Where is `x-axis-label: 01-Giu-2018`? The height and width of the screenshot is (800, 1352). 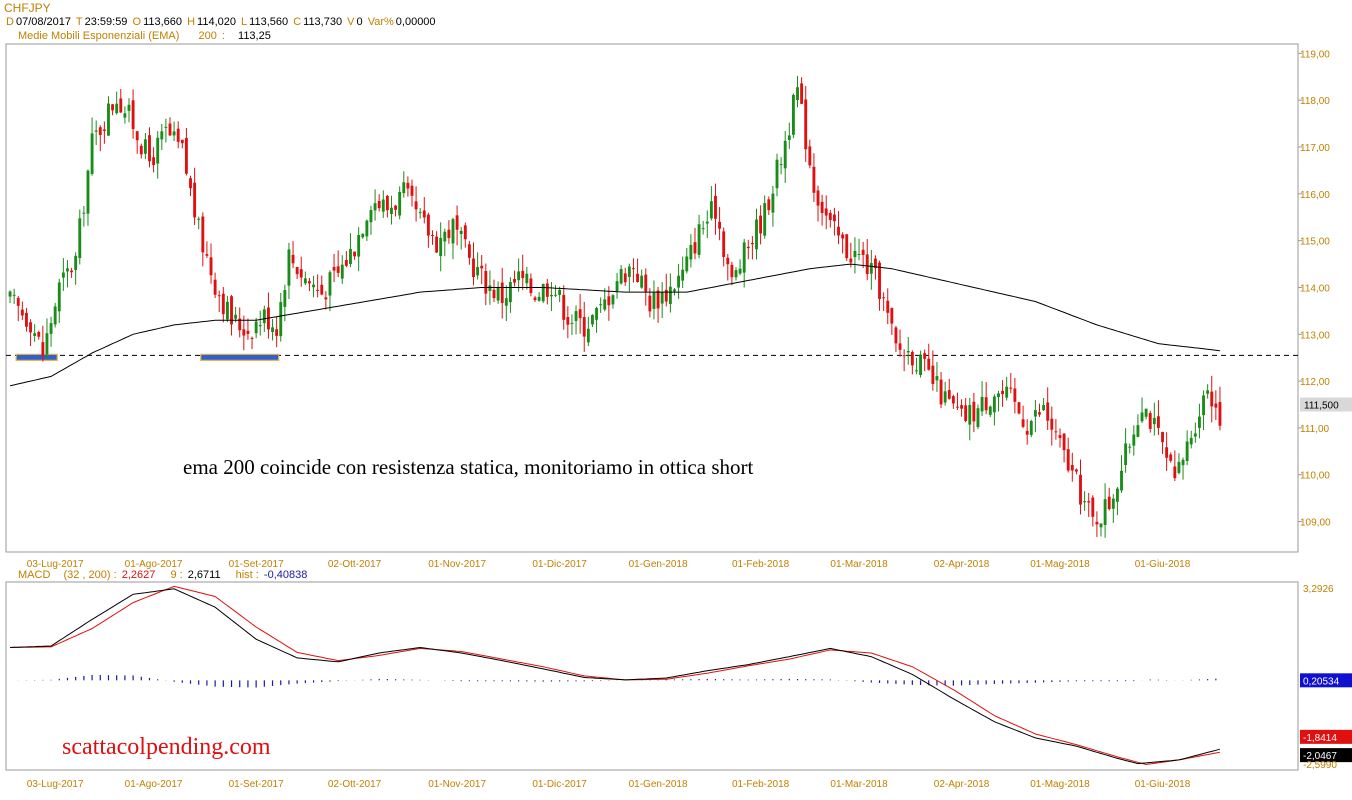
x-axis-label: 01-Giu-2018 is located at coordinates (1163, 784).